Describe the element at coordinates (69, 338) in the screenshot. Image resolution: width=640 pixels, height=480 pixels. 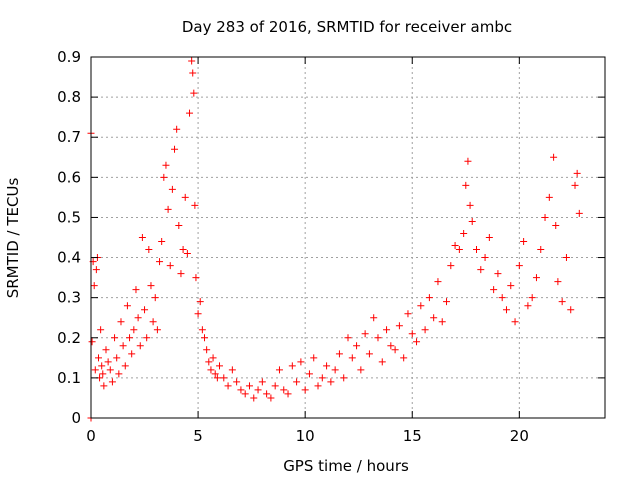
I see `y-tick-label: 0.2` at that location.